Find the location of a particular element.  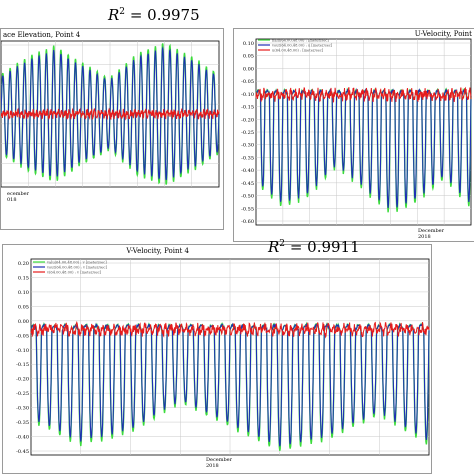

legend-entry-label: vout(64.00,48.00) : v [meter/sec] is located at coordinates (77, 268).